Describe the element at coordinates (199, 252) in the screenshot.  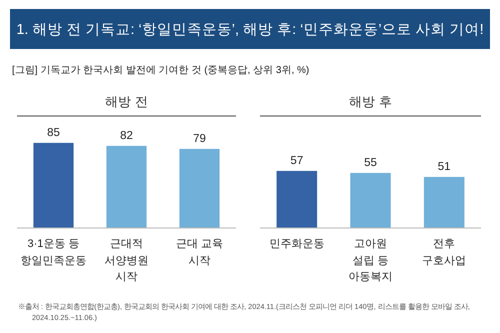
I see `x-tick-label: 근대 교육 시작` at that location.